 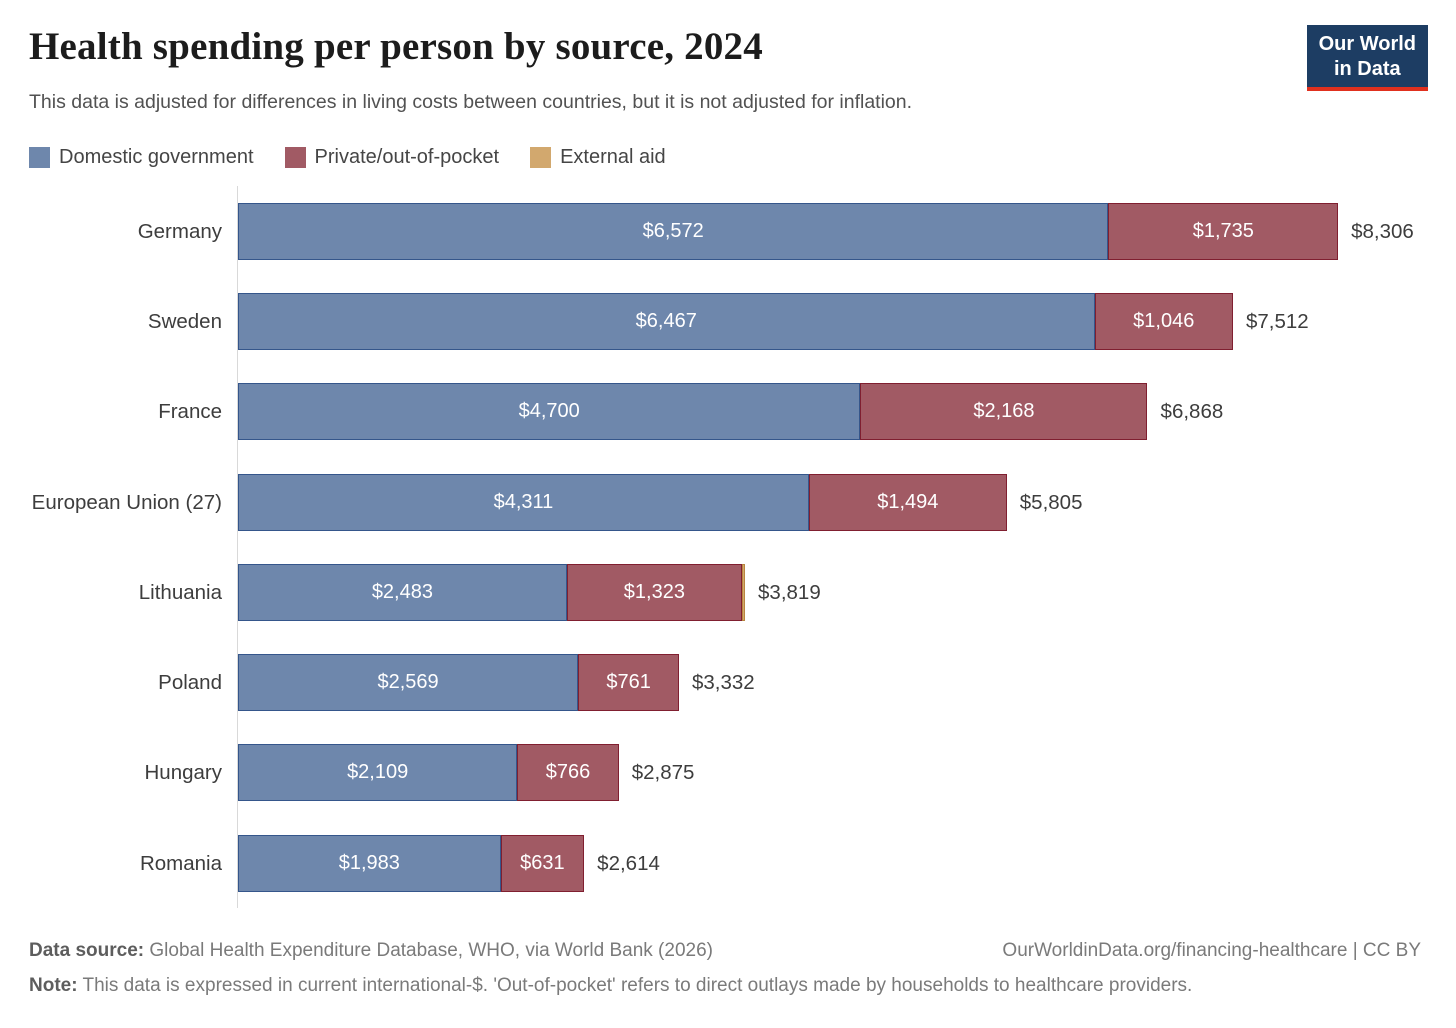 I want to click on bar-segment-domestic-government: $6,467, so click(x=666, y=321).